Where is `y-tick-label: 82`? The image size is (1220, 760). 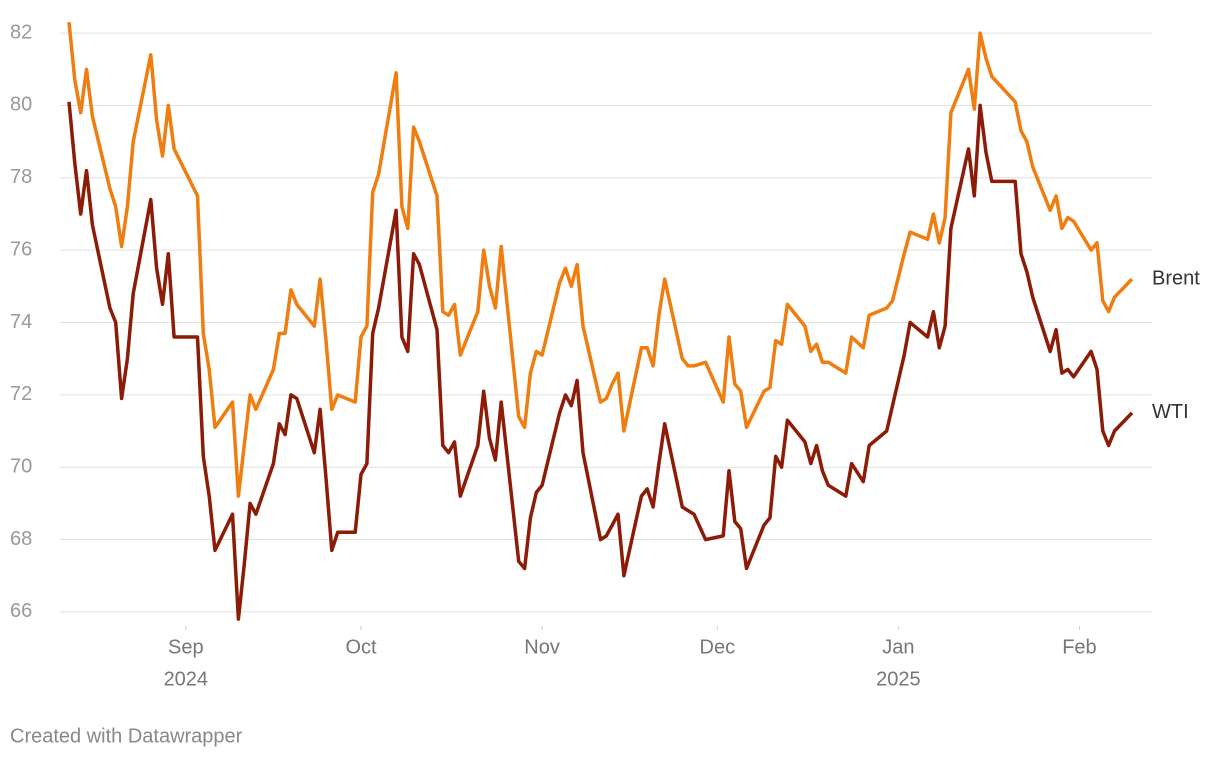 y-tick-label: 82 is located at coordinates (21, 32).